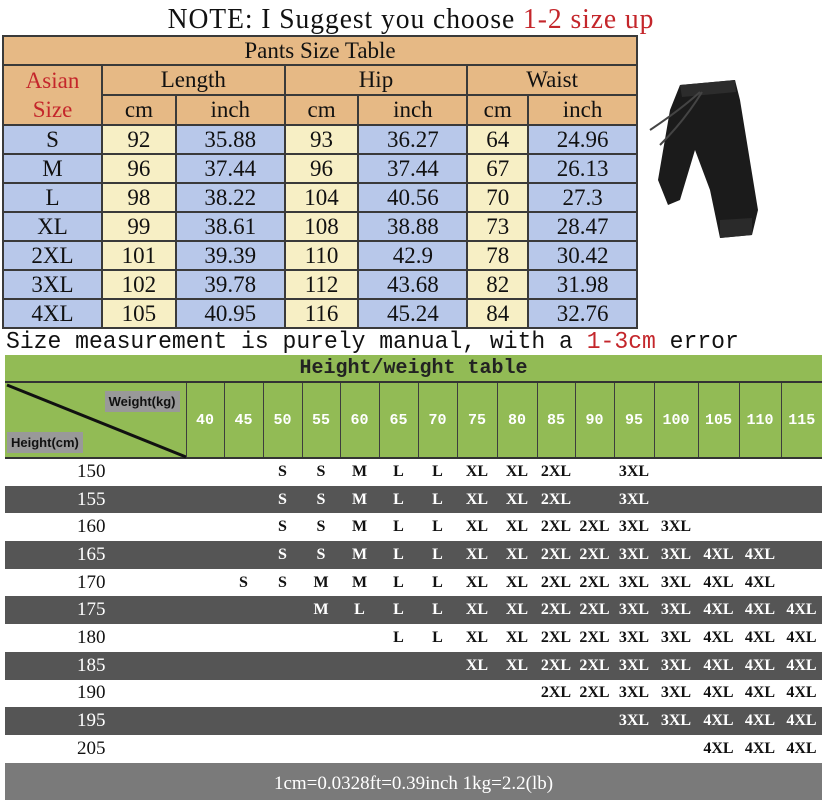  I want to click on height-value: 185, so click(95, 665).